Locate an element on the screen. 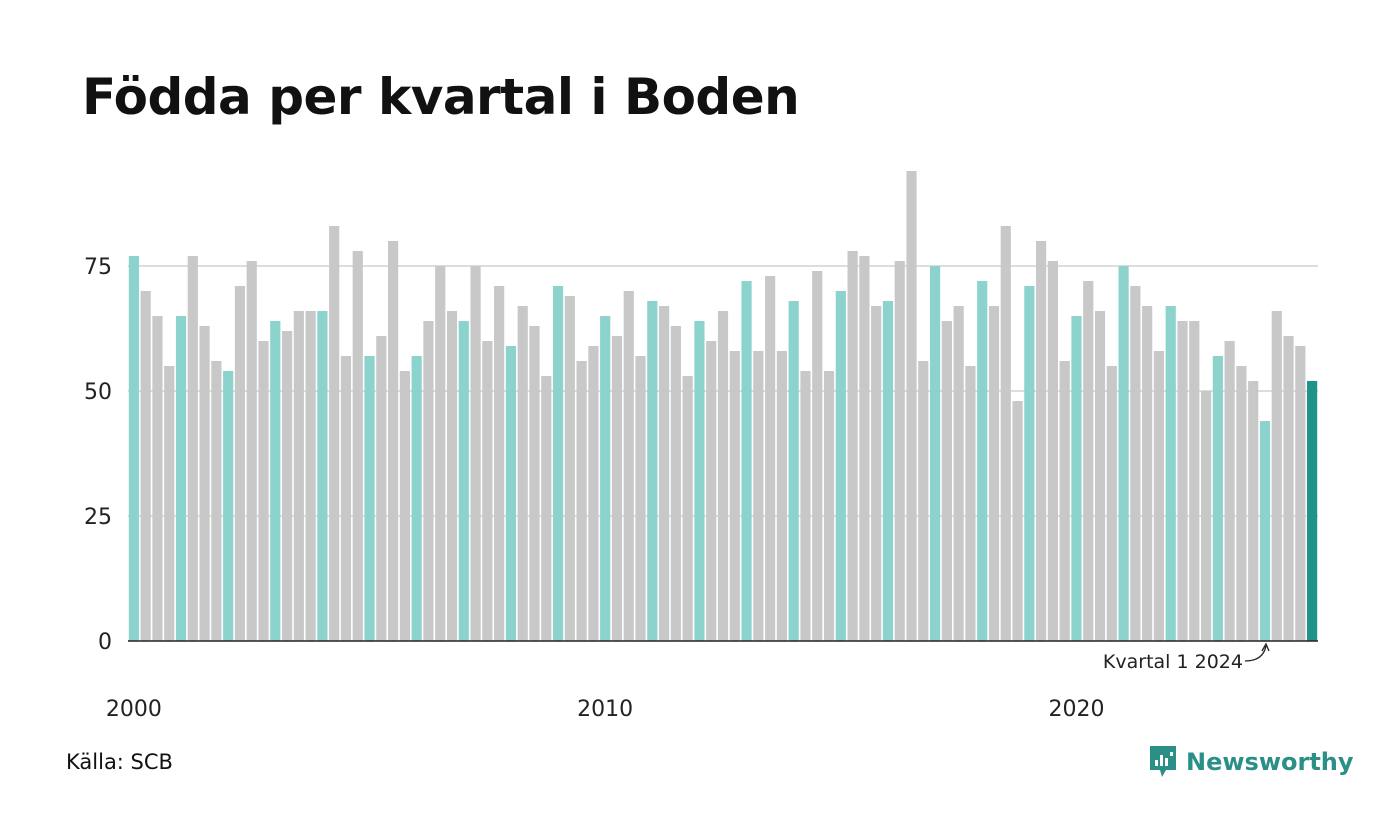 The image size is (1400, 840). x-axis-ticks: 2000 2010 2020 is located at coordinates (605, 709).